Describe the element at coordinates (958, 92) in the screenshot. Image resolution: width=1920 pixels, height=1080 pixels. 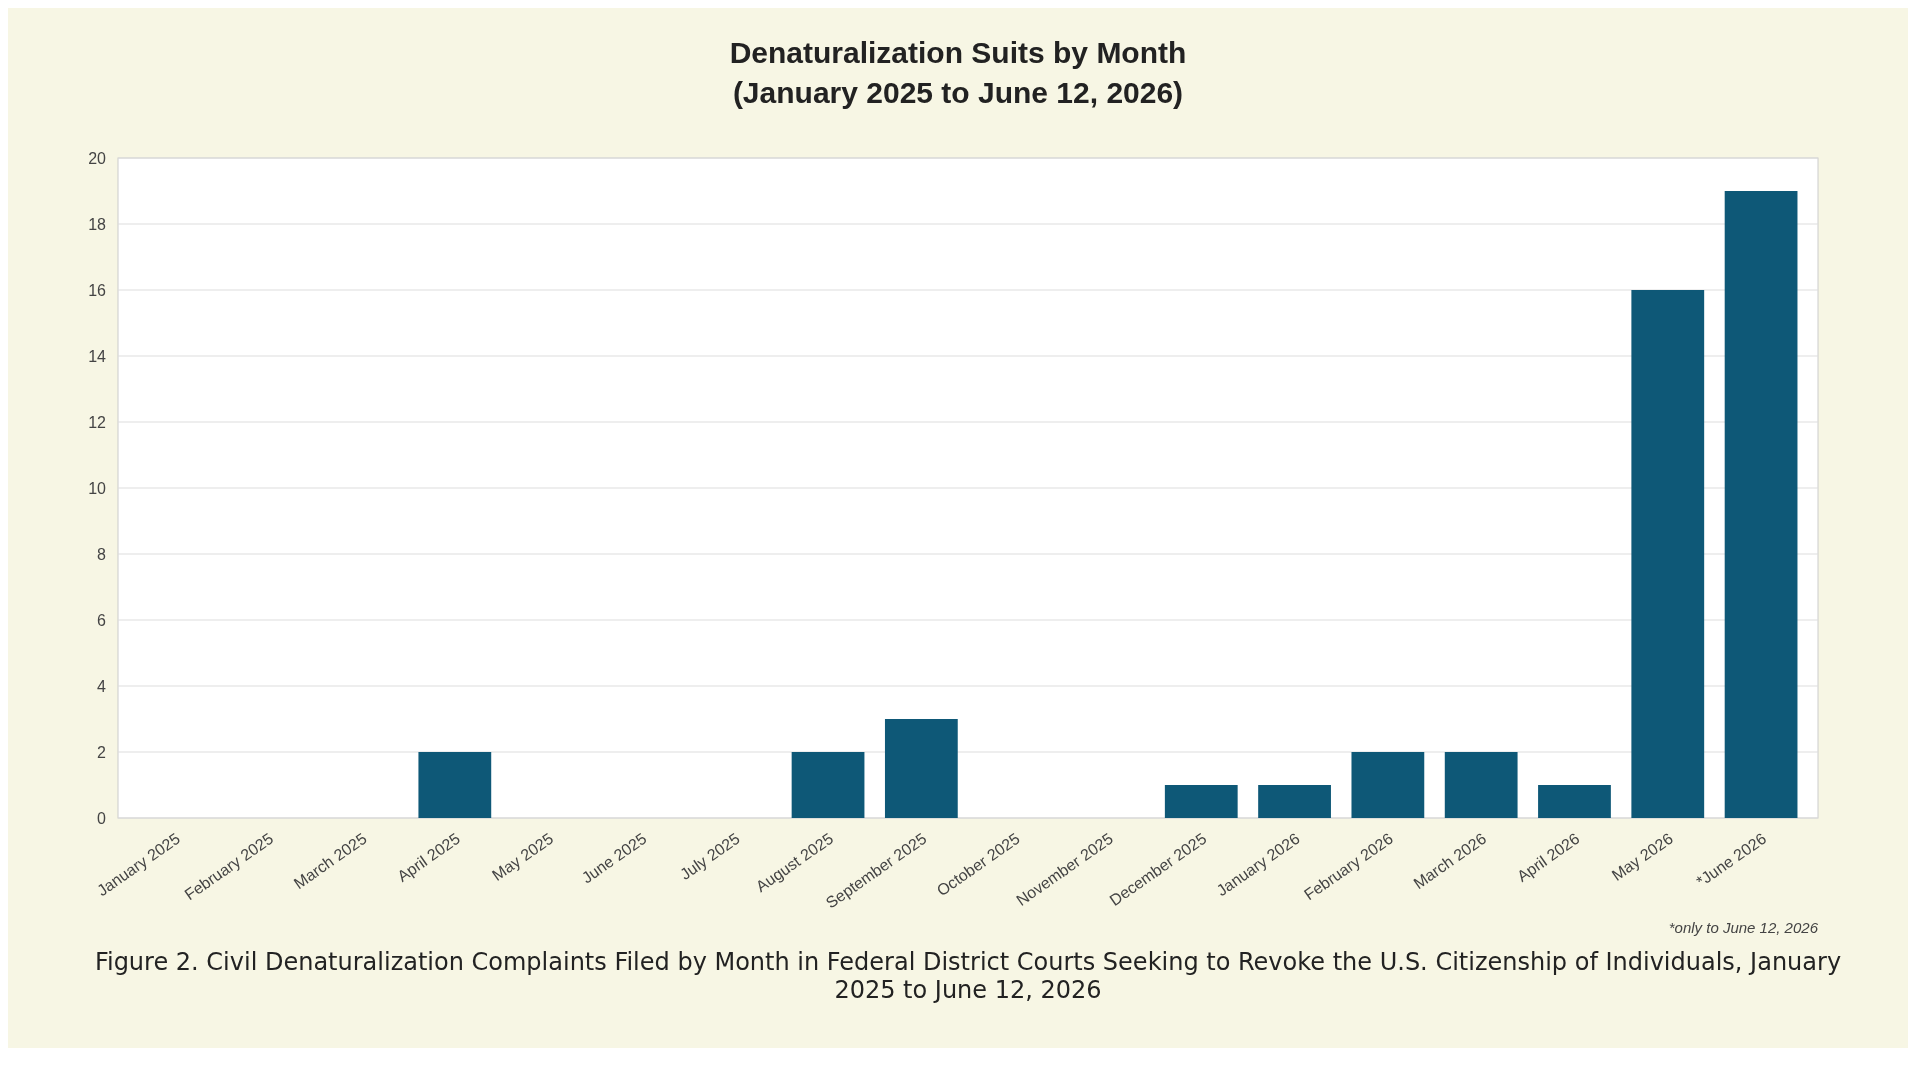
I see `chart-subtitle: (January 2025 to June 12, 2026)` at that location.